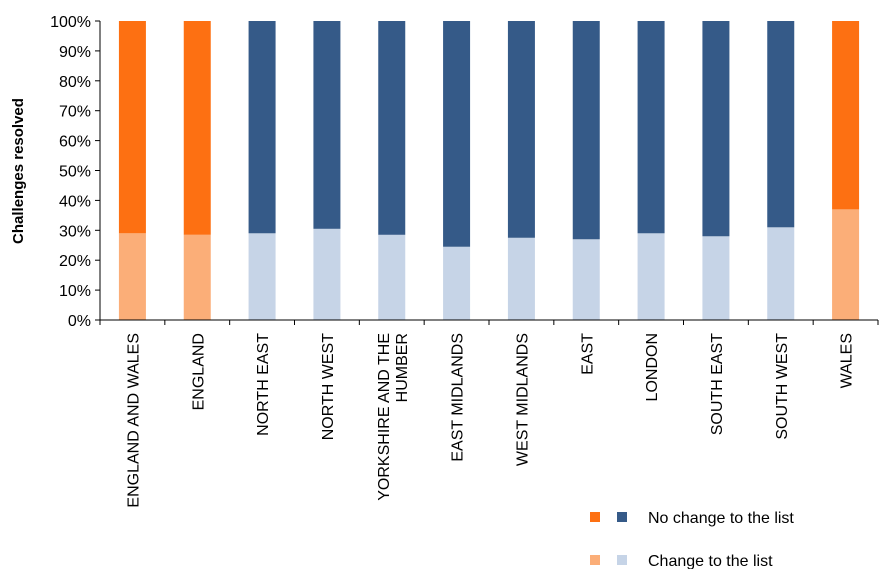 This screenshot has width=881, height=569. What do you see at coordinates (75, 82) in the screenshot?
I see `y-tick-label-8: 80%` at bounding box center [75, 82].